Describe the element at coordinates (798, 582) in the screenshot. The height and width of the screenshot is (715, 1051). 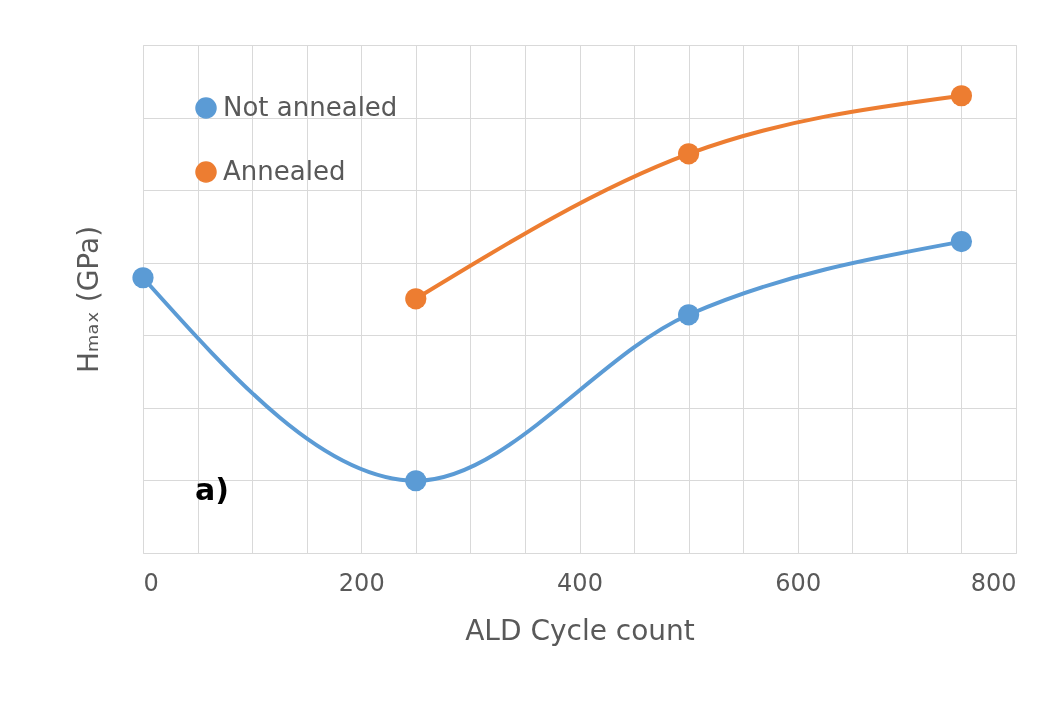
I see `x-tick-label: 600` at that location.